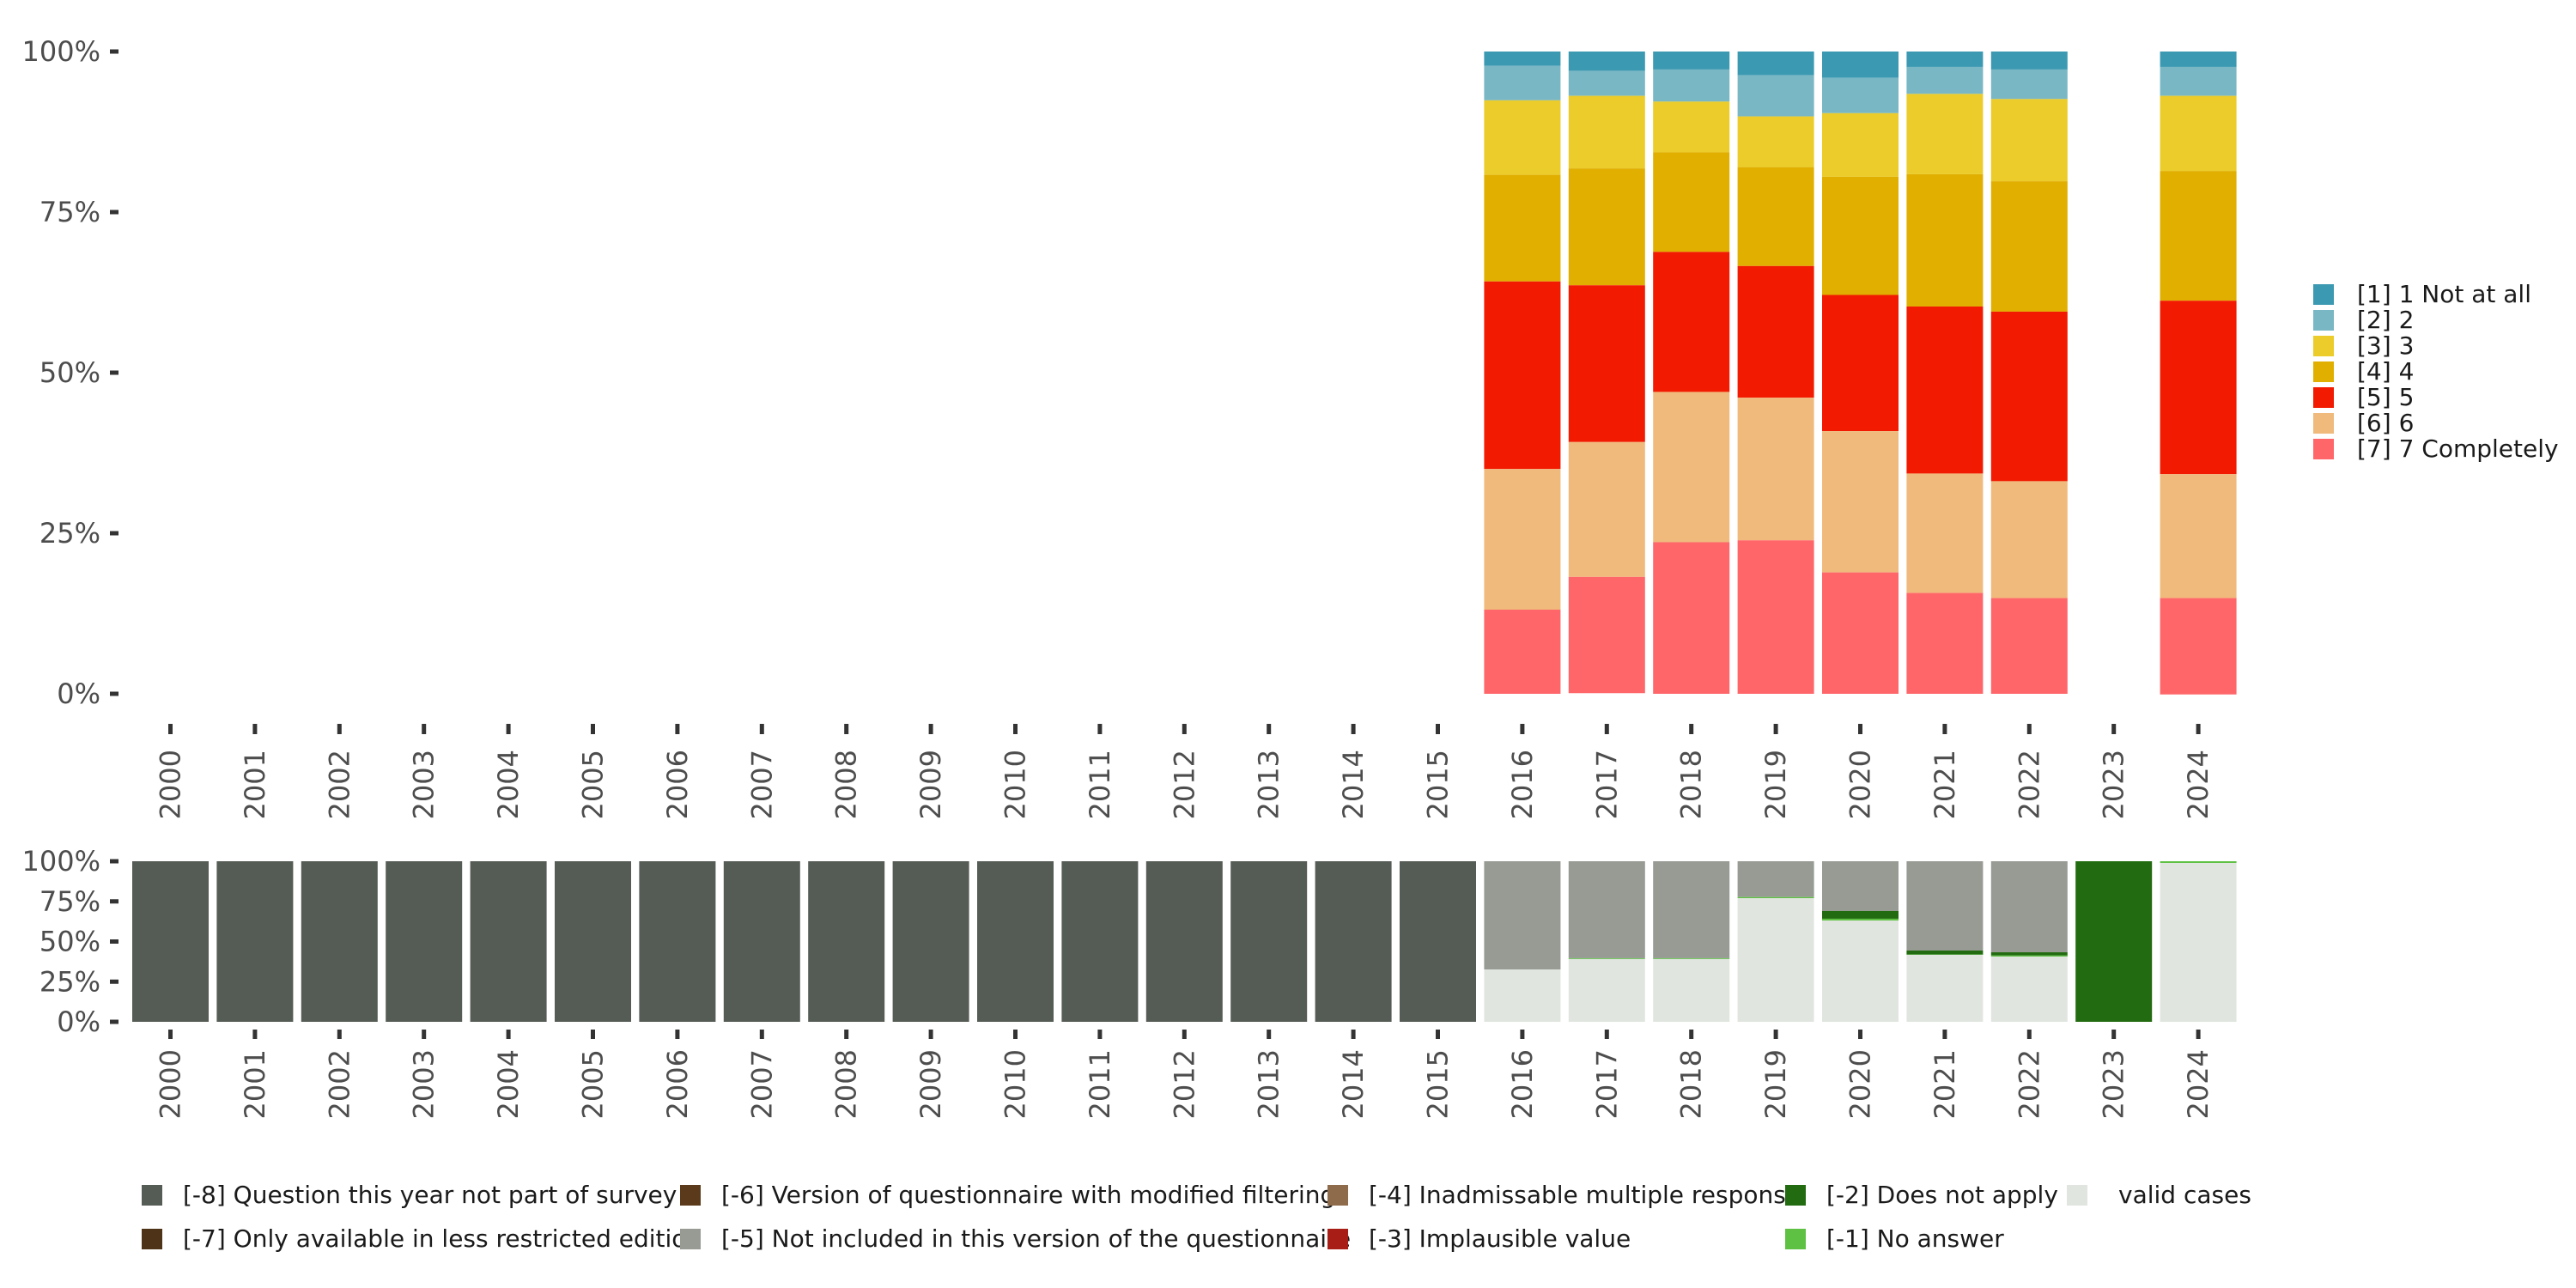  What do you see at coordinates (1522, 915) in the screenshot?
I see `bottom-bar-2016-5-not-included-in-this-version-of-the-questionnaire` at bounding box center [1522, 915].